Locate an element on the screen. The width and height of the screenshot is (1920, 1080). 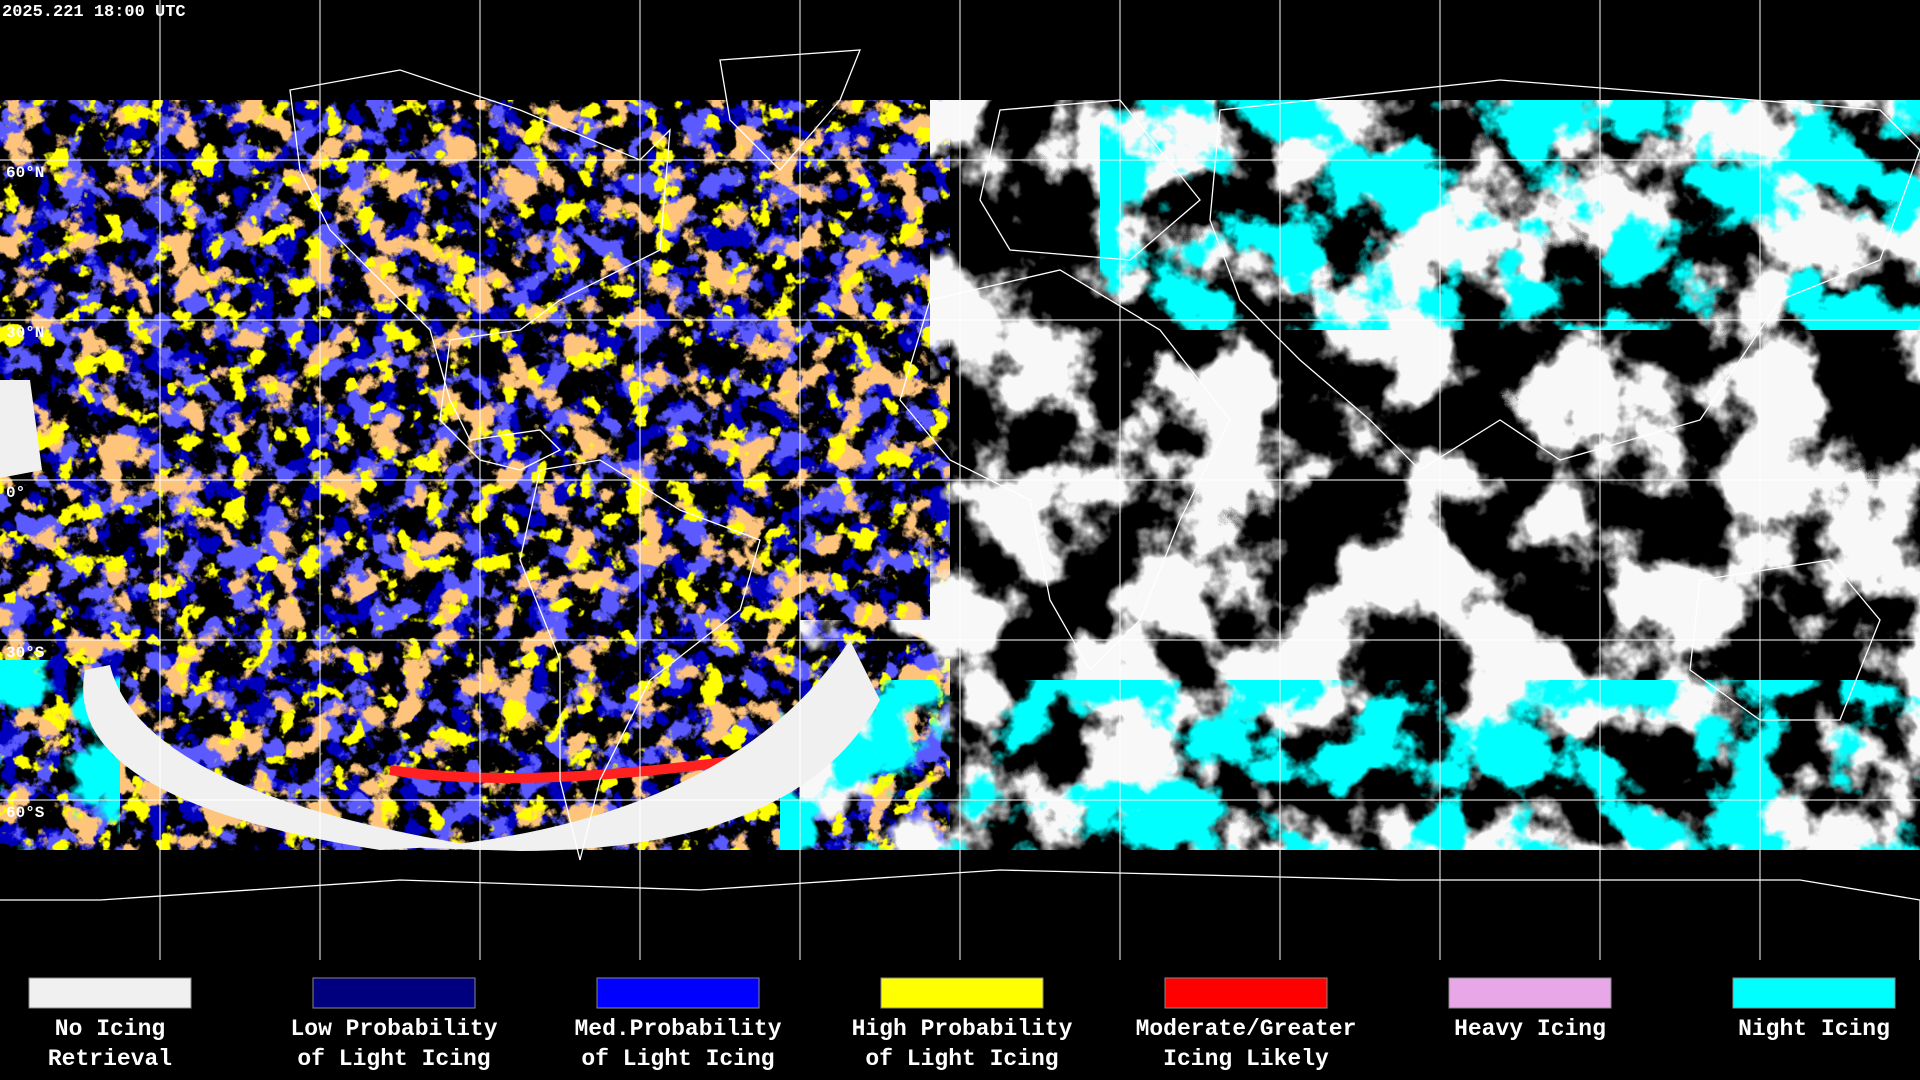
night-icing-area-south is located at coordinates (1350, 765).